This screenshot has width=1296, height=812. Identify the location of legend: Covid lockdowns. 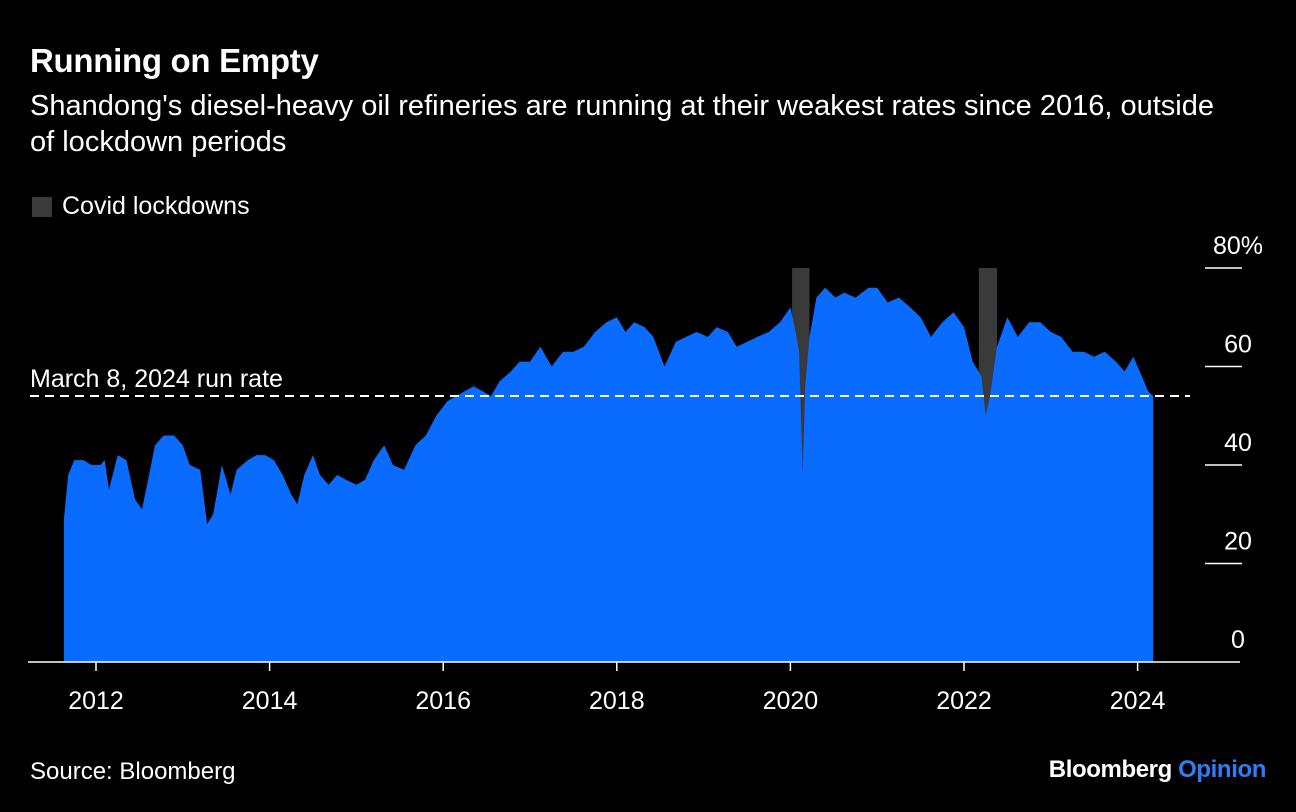
(141, 206).